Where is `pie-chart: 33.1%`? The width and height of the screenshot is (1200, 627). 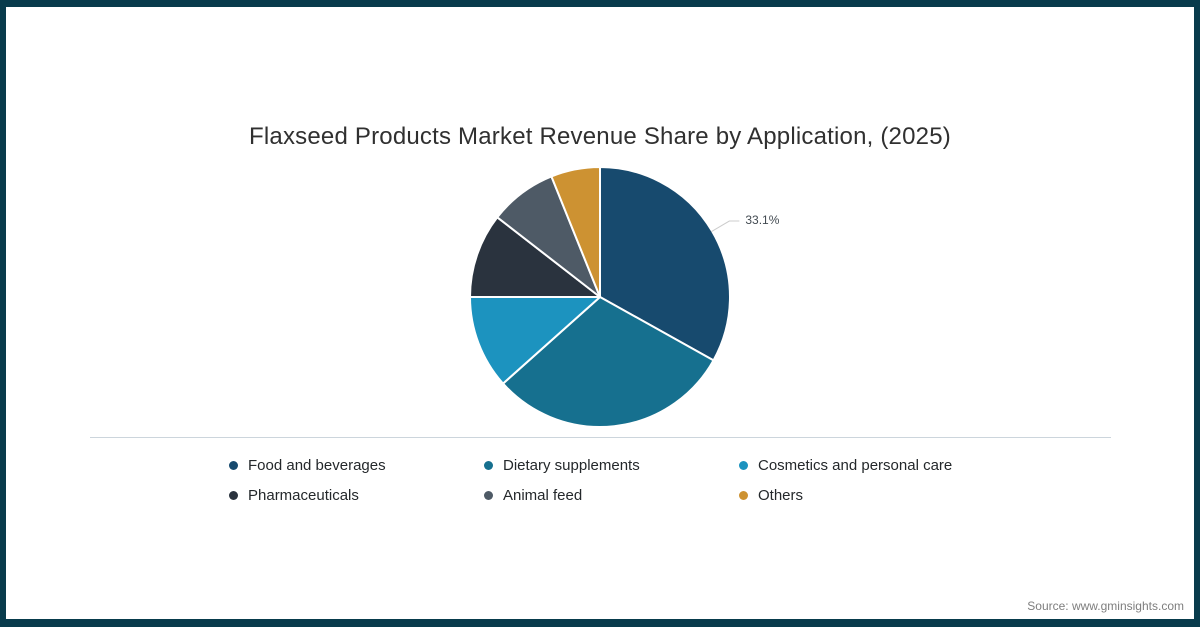 pie-chart: 33.1% is located at coordinates (624, 297).